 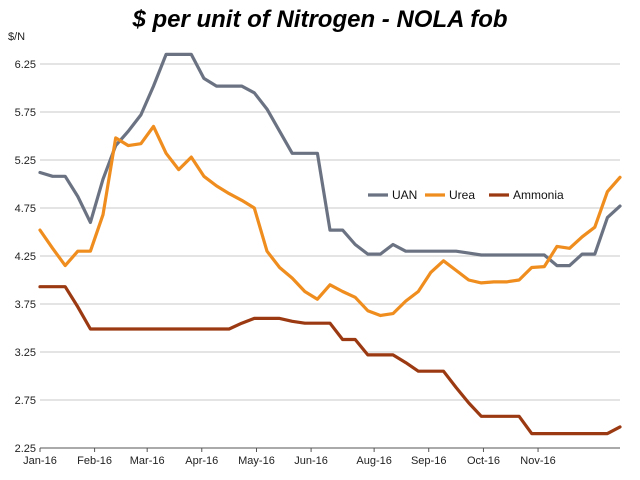 What do you see at coordinates (25, 209) in the screenshot?
I see `y-tick-label: 4.75` at bounding box center [25, 209].